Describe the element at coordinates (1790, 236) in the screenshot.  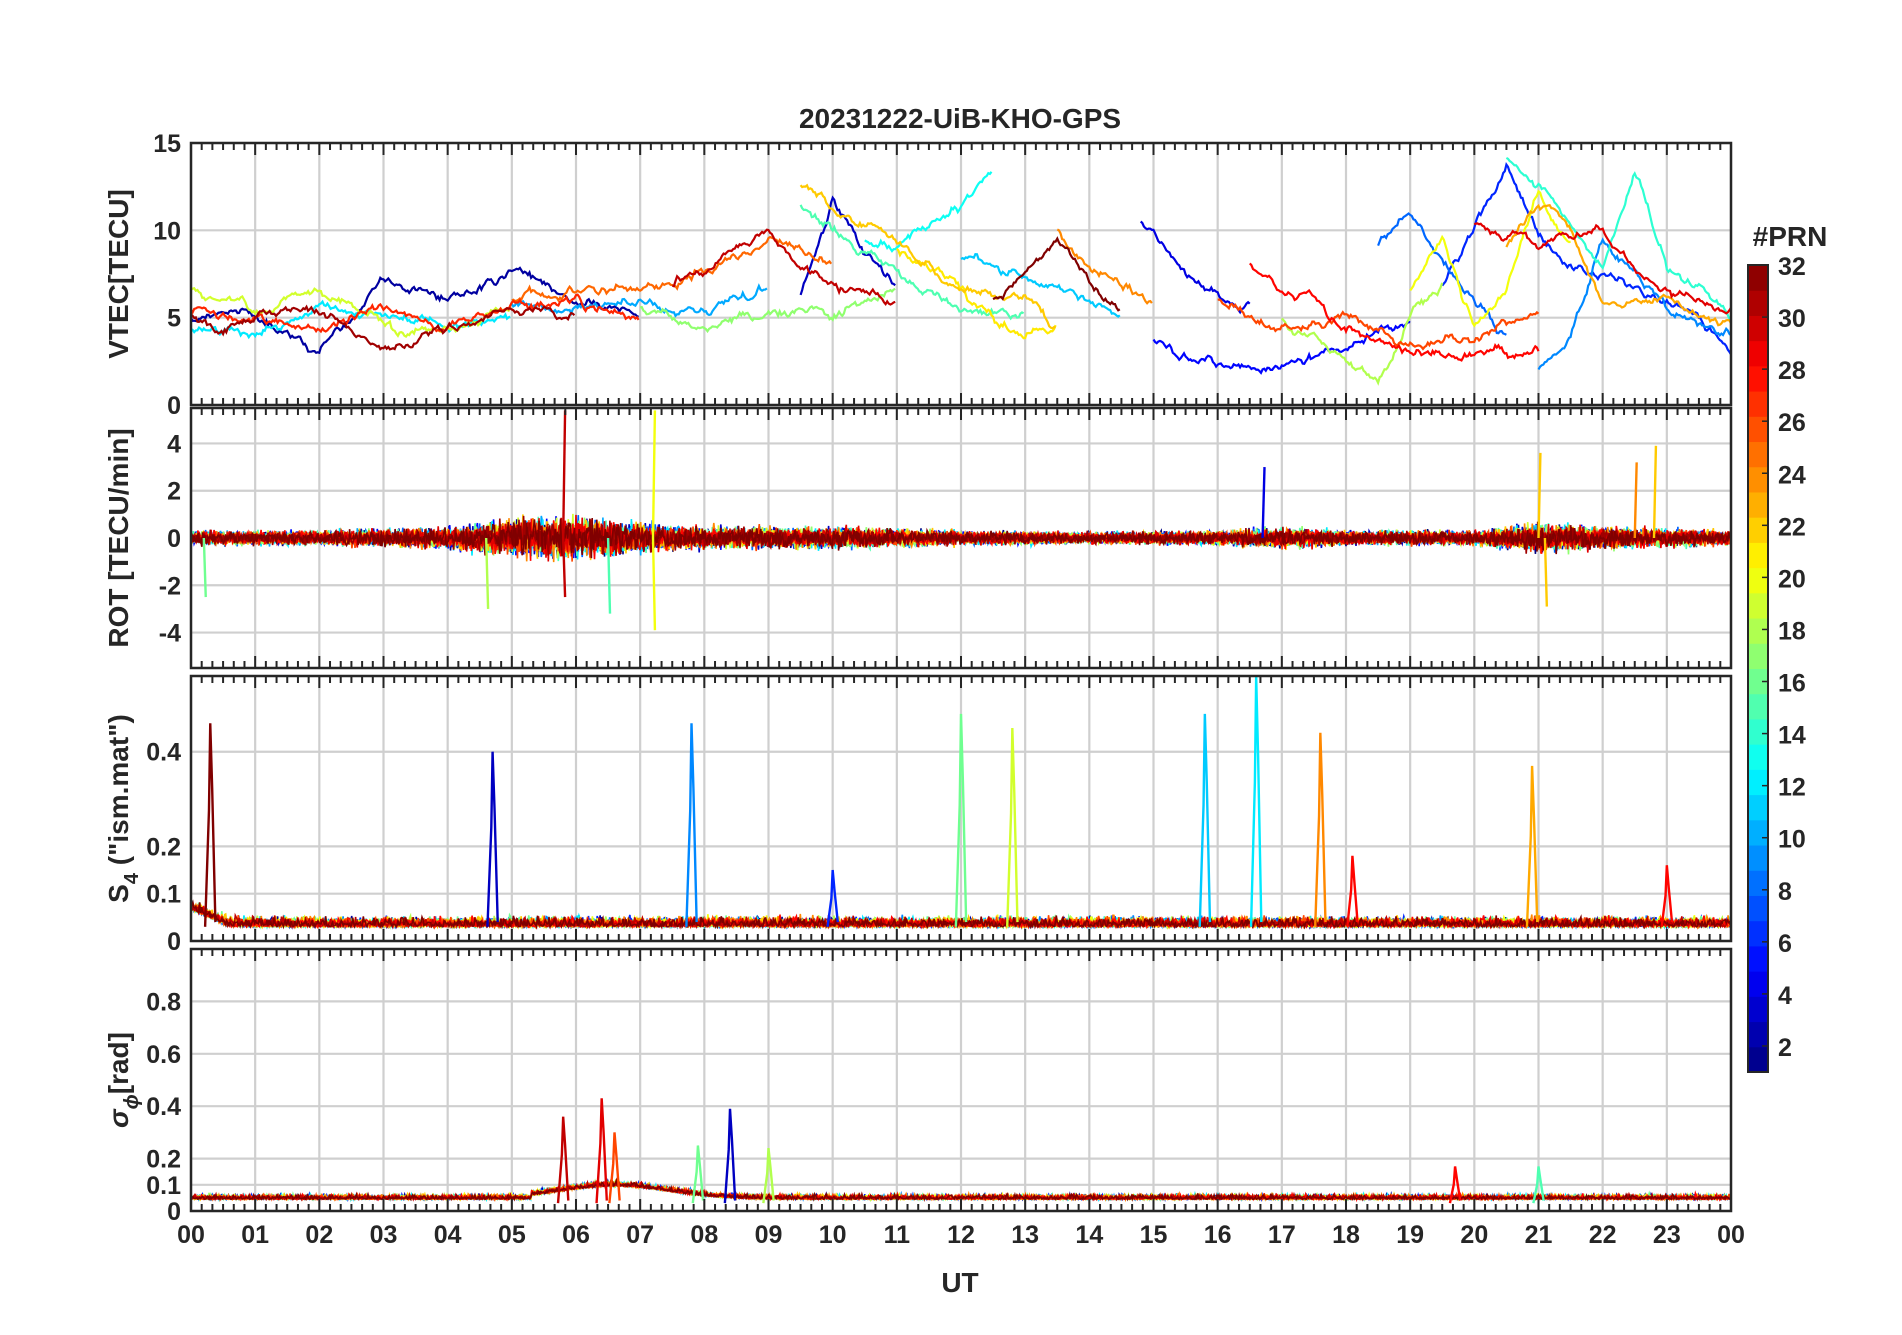
I see `colorbar-title: #PRN` at that location.